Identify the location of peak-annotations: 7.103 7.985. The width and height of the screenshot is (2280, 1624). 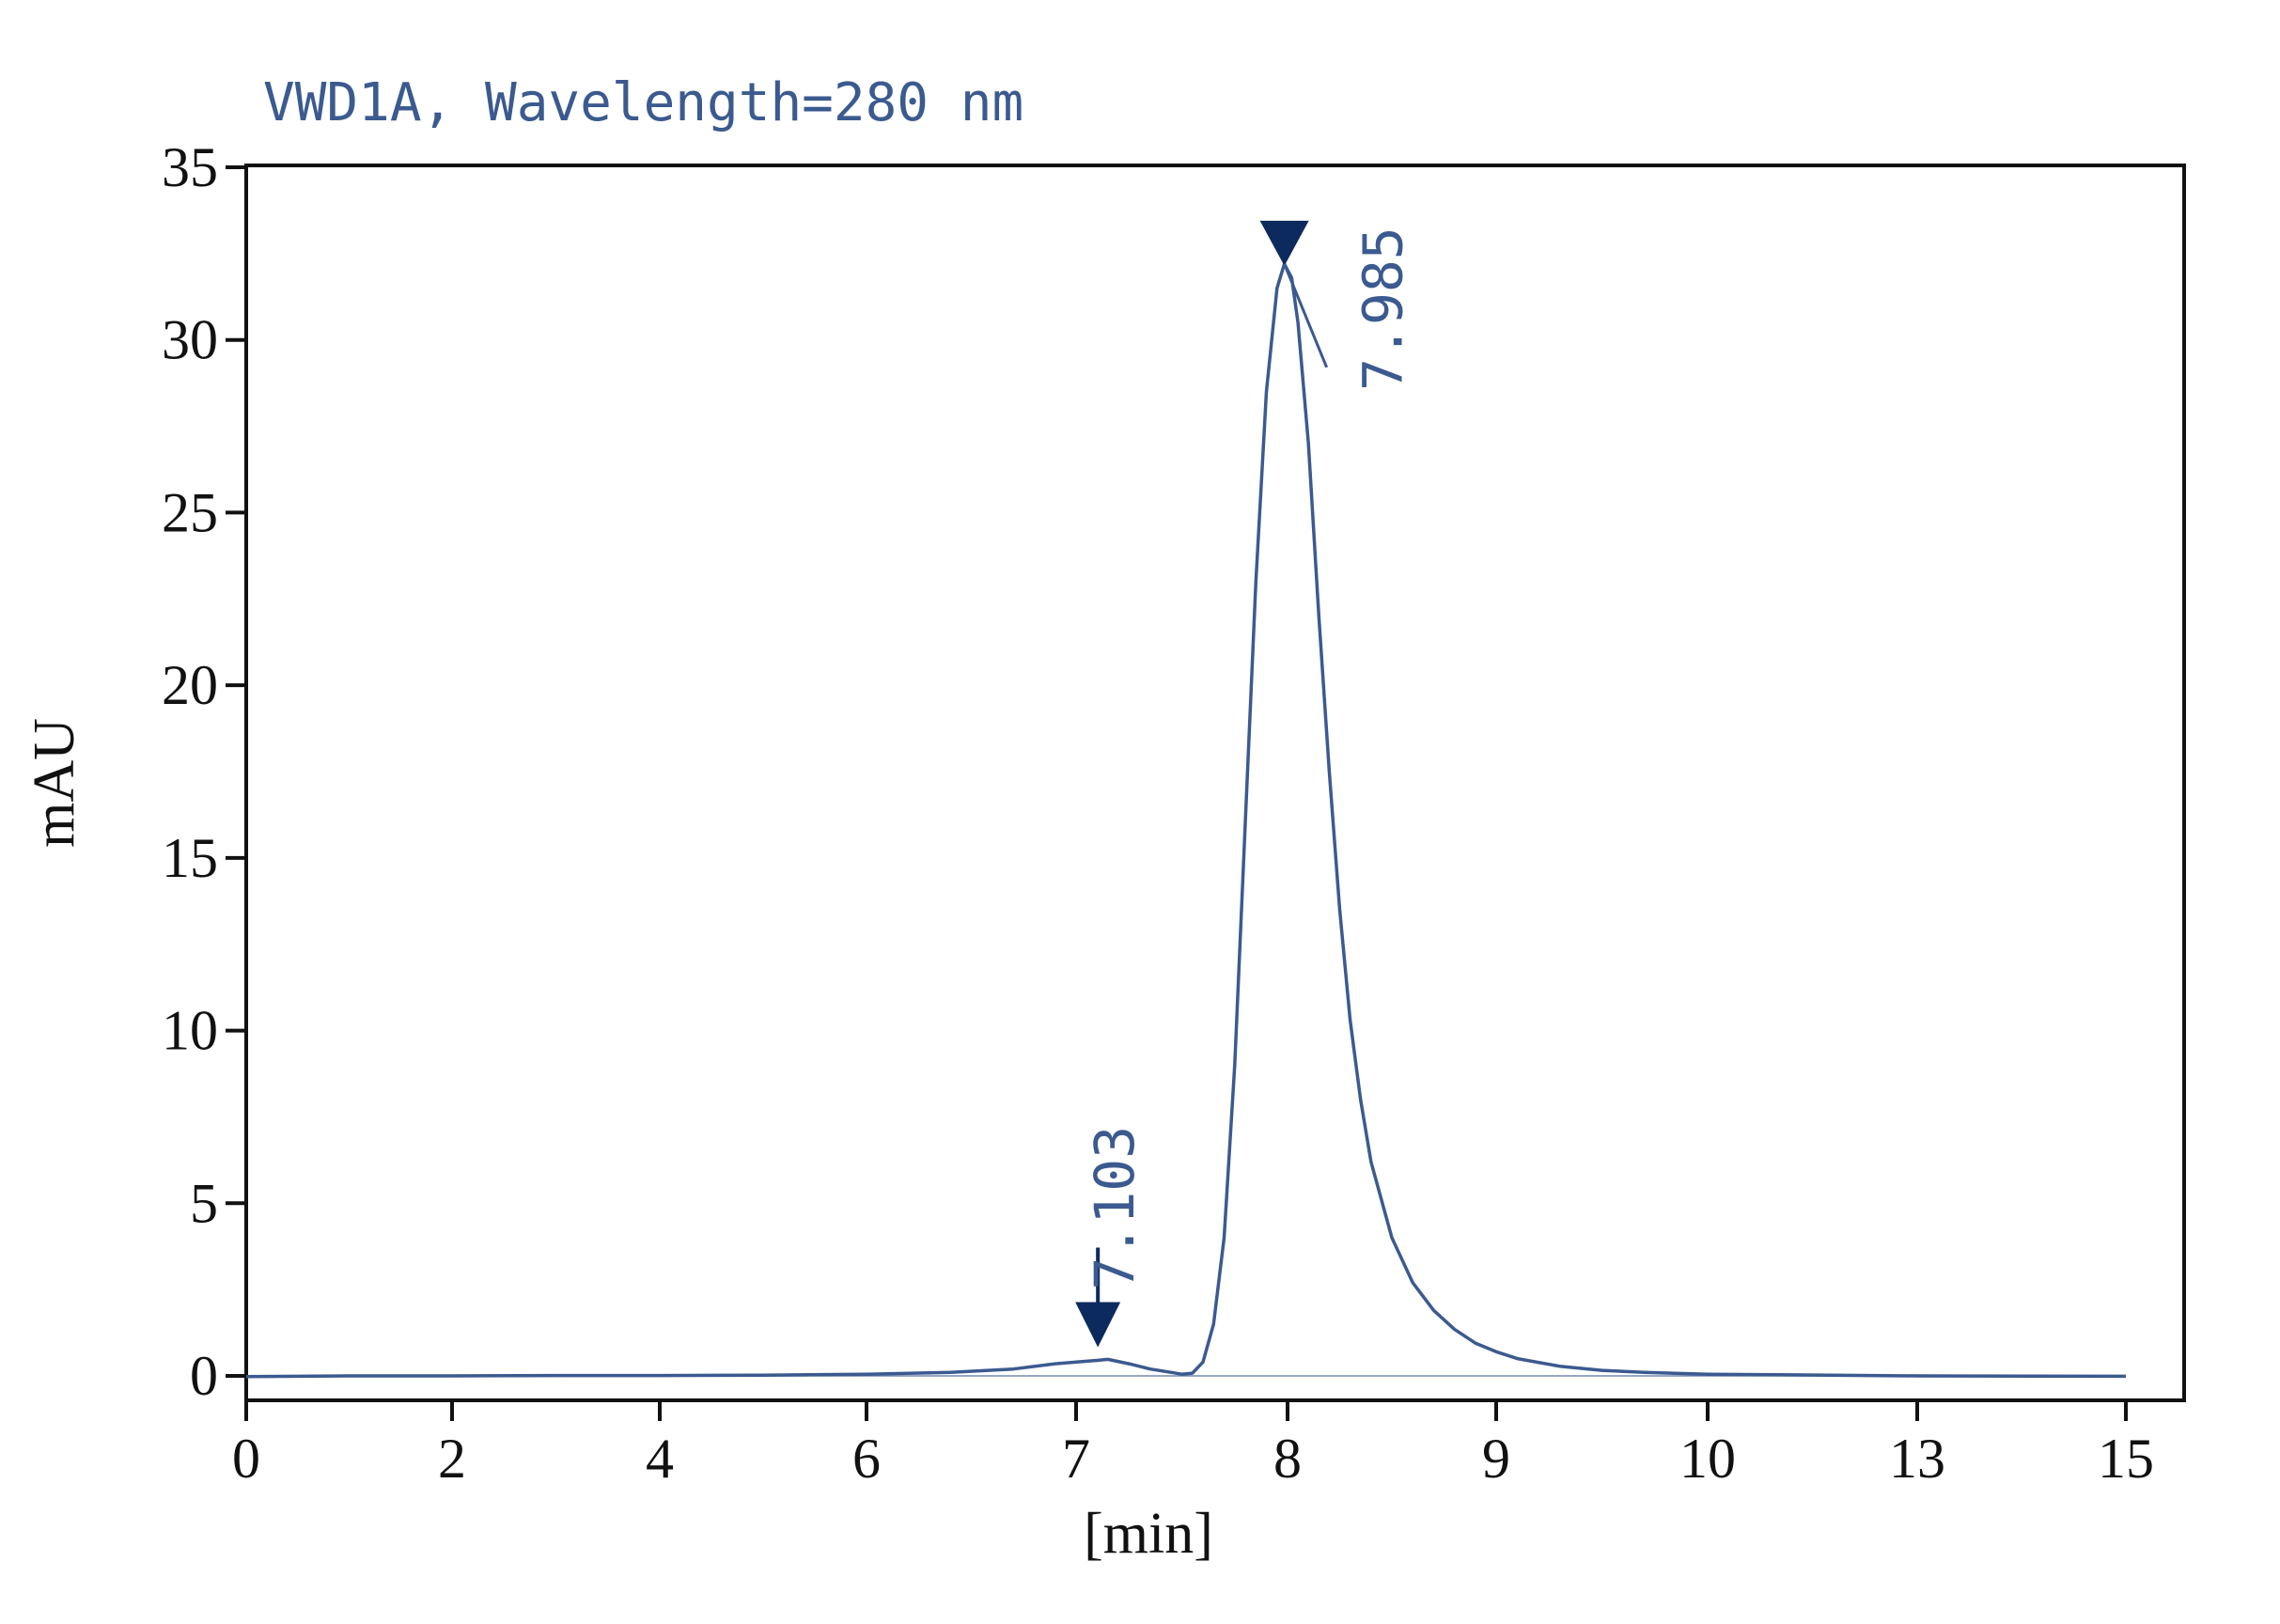
(1245, 784).